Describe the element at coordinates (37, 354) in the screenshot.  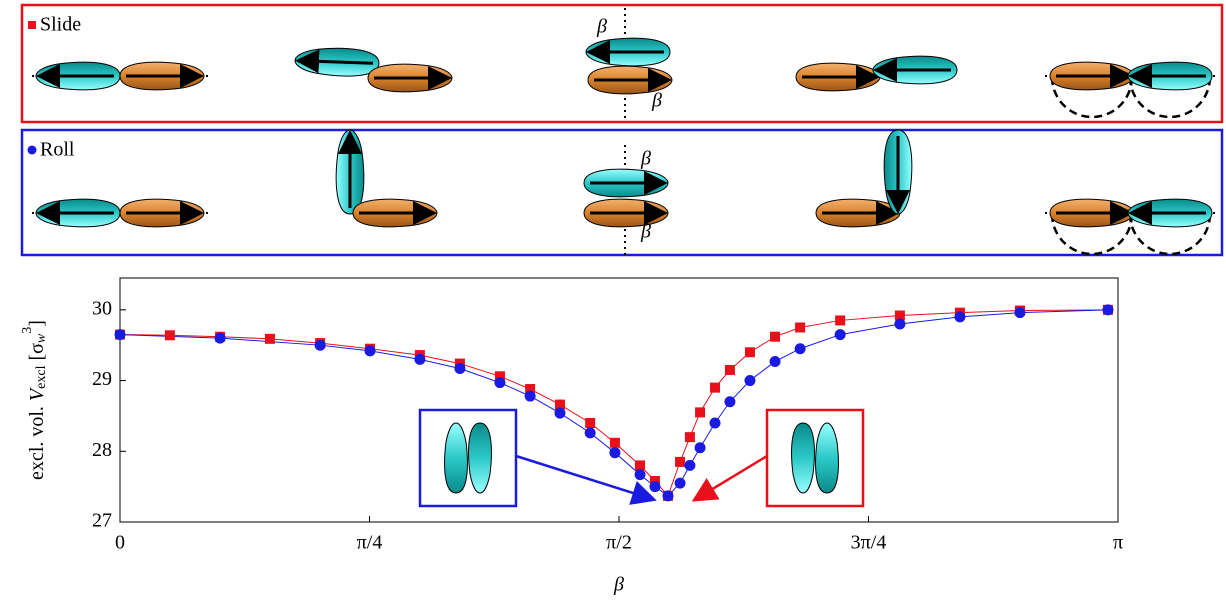
I see `y-axis-label-part: [σ` at that location.